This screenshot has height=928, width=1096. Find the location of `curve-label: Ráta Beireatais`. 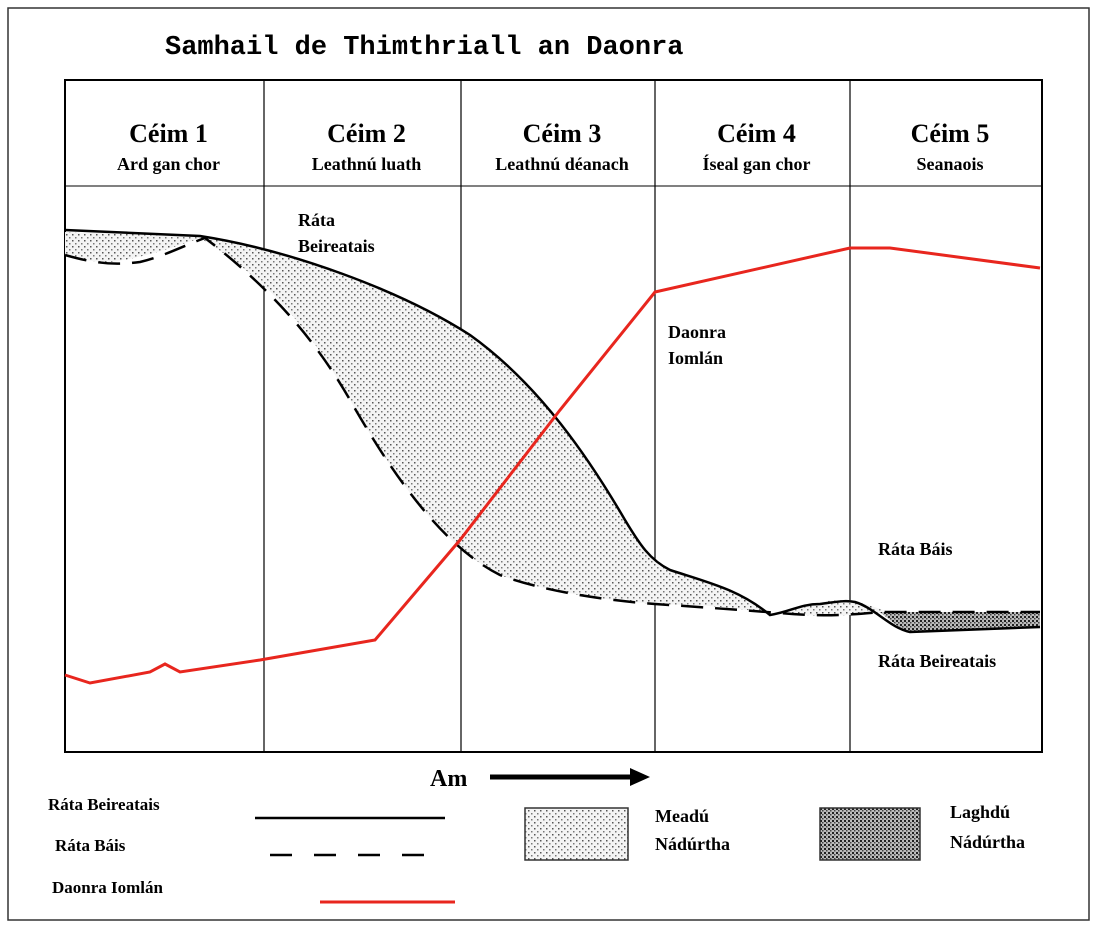

curve-label: Ráta Beireatais is located at coordinates (937, 661).